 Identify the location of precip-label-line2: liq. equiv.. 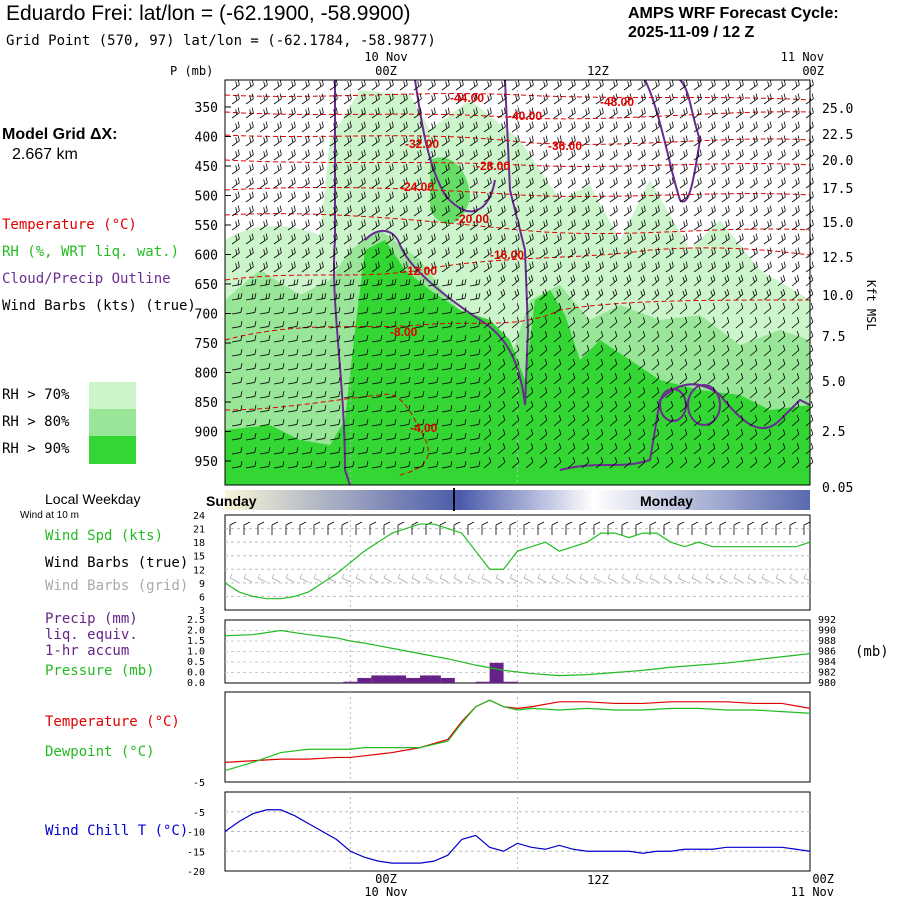
(91, 635).